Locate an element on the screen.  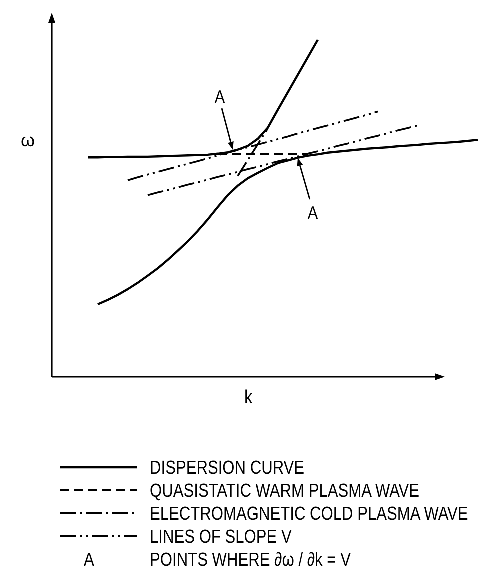
text: POINTS WHERE ∂ω / ∂k = V is located at coordinates (251, 559).